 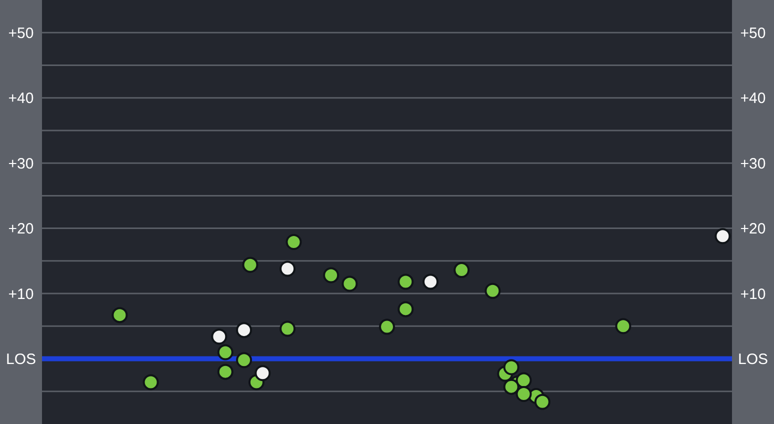 I want to click on y2-tick-label: +50, so click(x=753, y=33).